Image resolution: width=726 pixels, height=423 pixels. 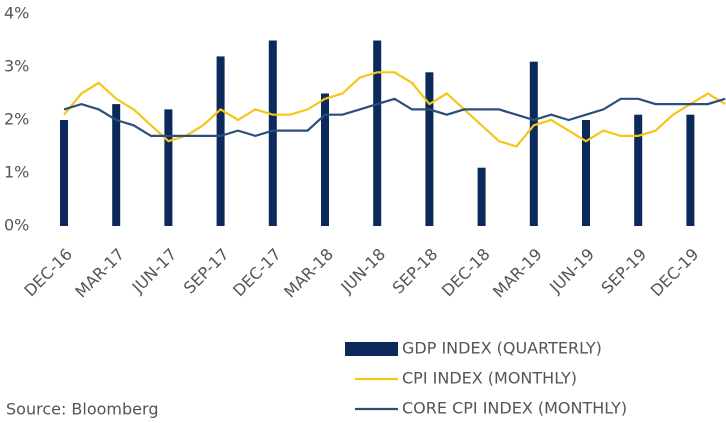 What do you see at coordinates (502, 348) in the screenshot?
I see `legend-label: GDP INDEX (QUARTERLY)` at bounding box center [502, 348].